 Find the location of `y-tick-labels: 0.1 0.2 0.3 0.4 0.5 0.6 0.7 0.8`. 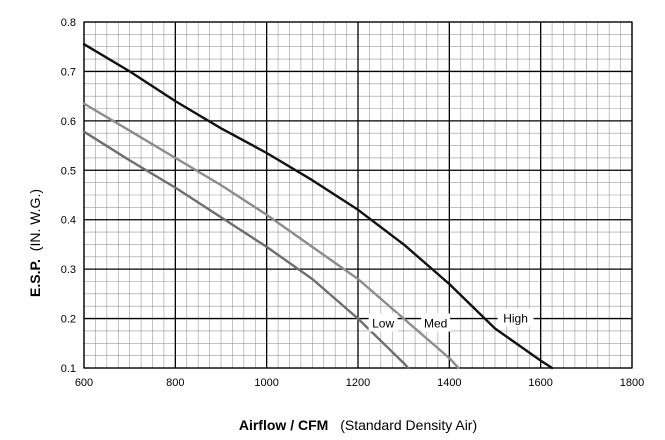

y-tick-labels: 0.1 0.2 0.3 0.4 0.5 0.6 0.7 0.8 is located at coordinates (68, 196).